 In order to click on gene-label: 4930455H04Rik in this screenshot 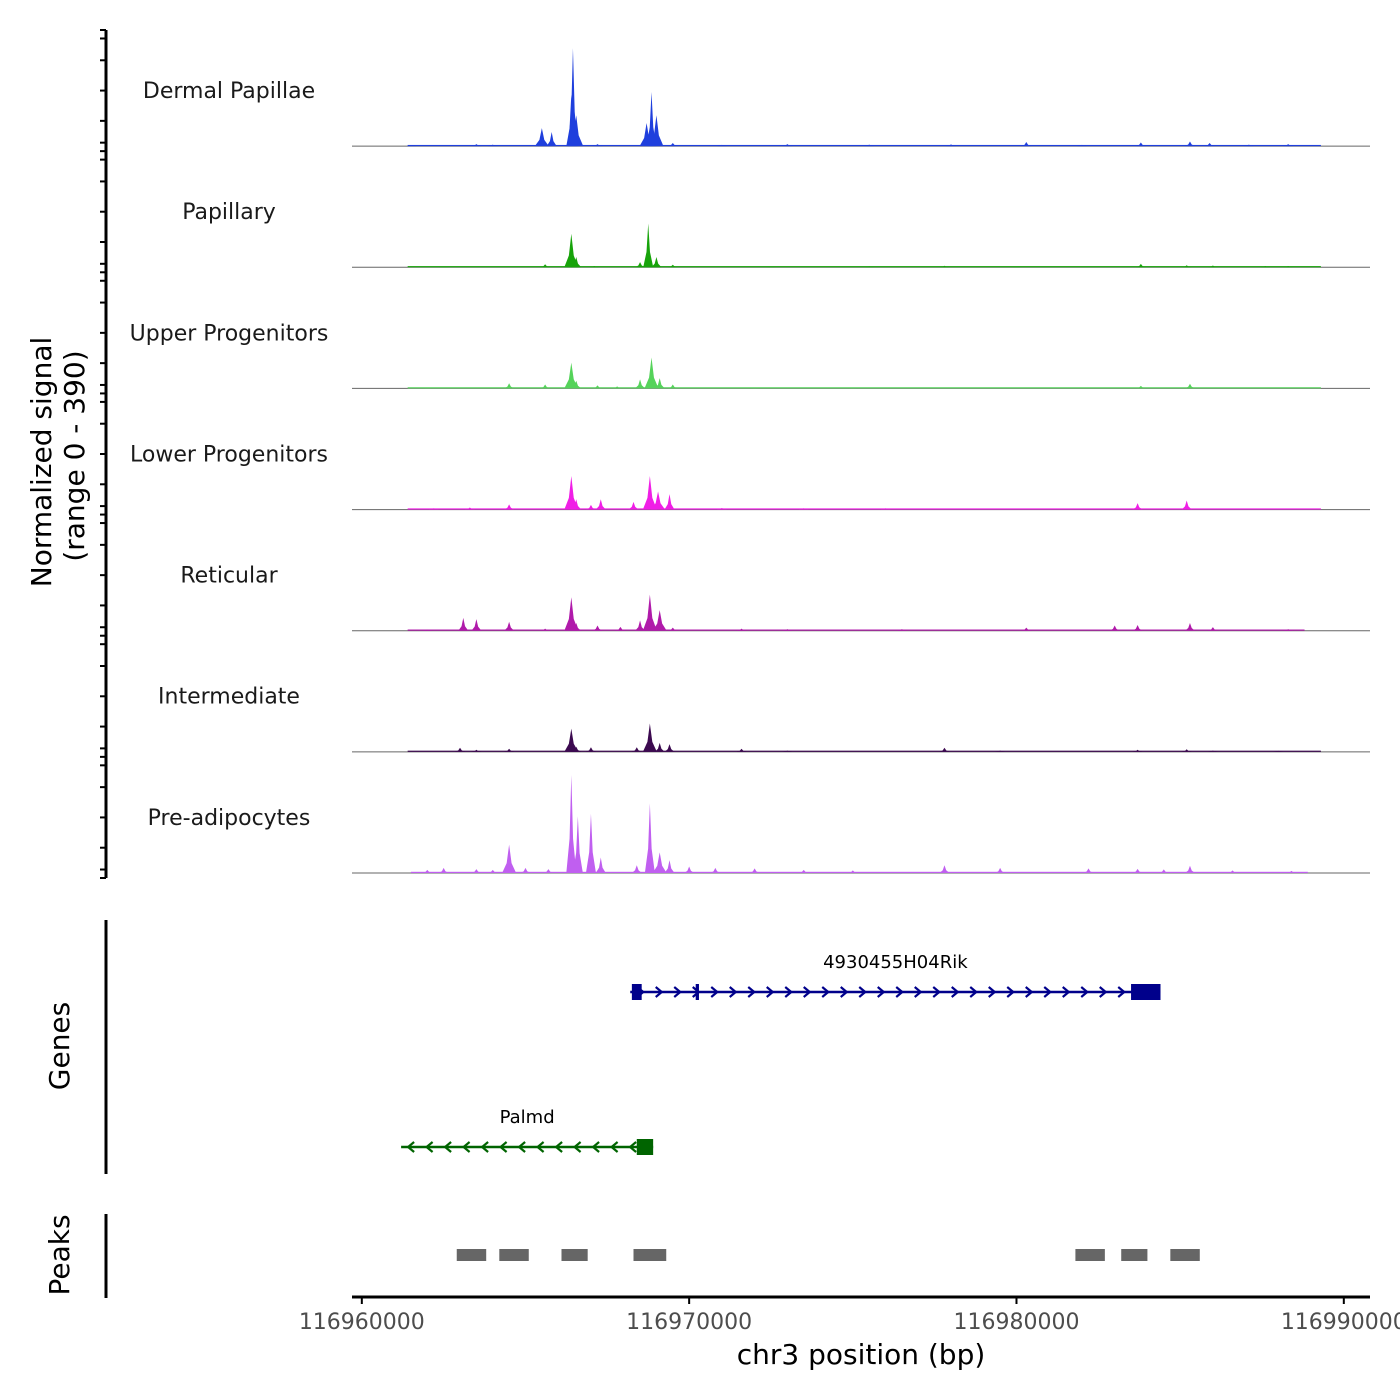, I will do `click(895, 962)`.